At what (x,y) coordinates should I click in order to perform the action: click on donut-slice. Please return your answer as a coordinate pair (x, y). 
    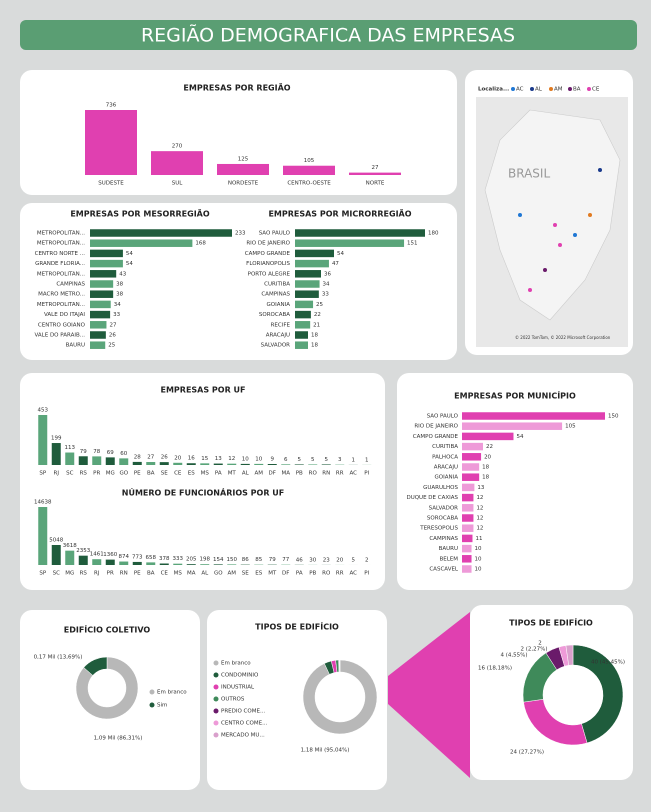
    Looking at the image, I should click on (598, 694).